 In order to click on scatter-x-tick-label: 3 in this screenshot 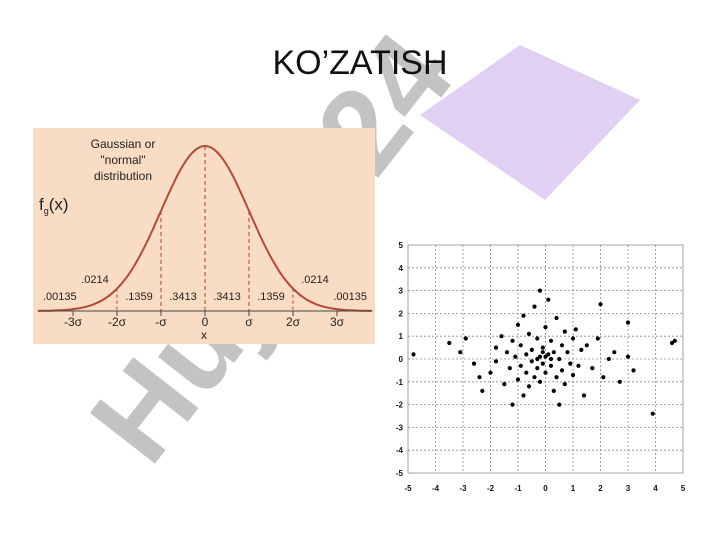, I will do `click(628, 488)`.